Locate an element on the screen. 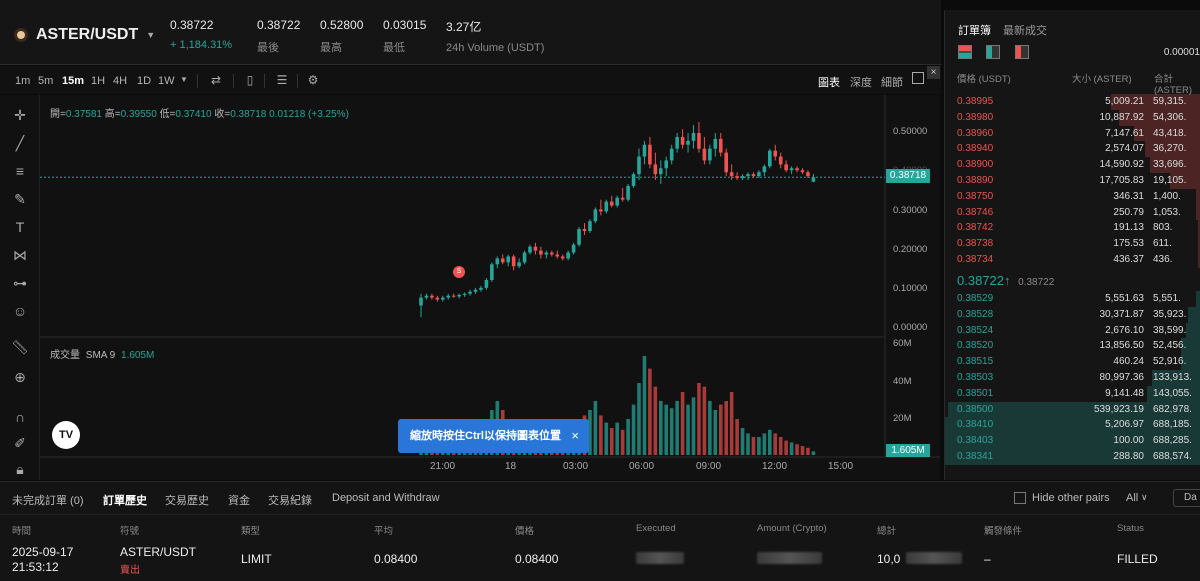 The width and height of the screenshot is (1200, 581). ask-row: 0.38742 191.13 803. is located at coordinates (1072, 228).